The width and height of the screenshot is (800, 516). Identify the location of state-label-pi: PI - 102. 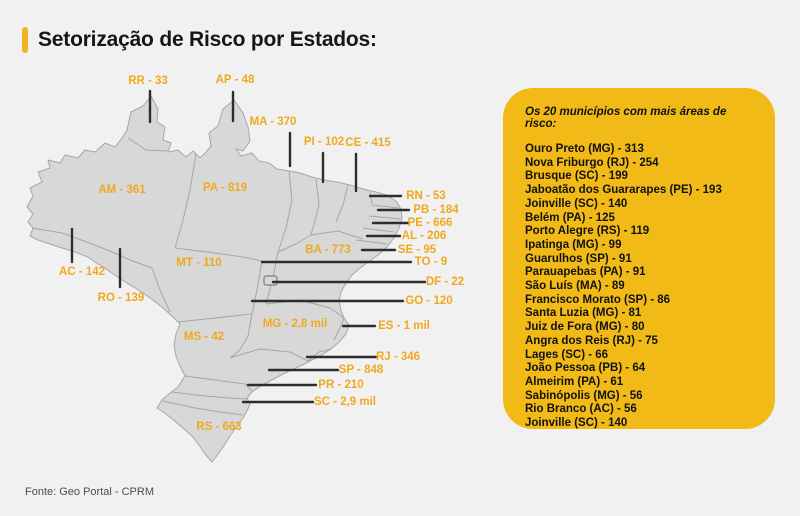
(324, 142).